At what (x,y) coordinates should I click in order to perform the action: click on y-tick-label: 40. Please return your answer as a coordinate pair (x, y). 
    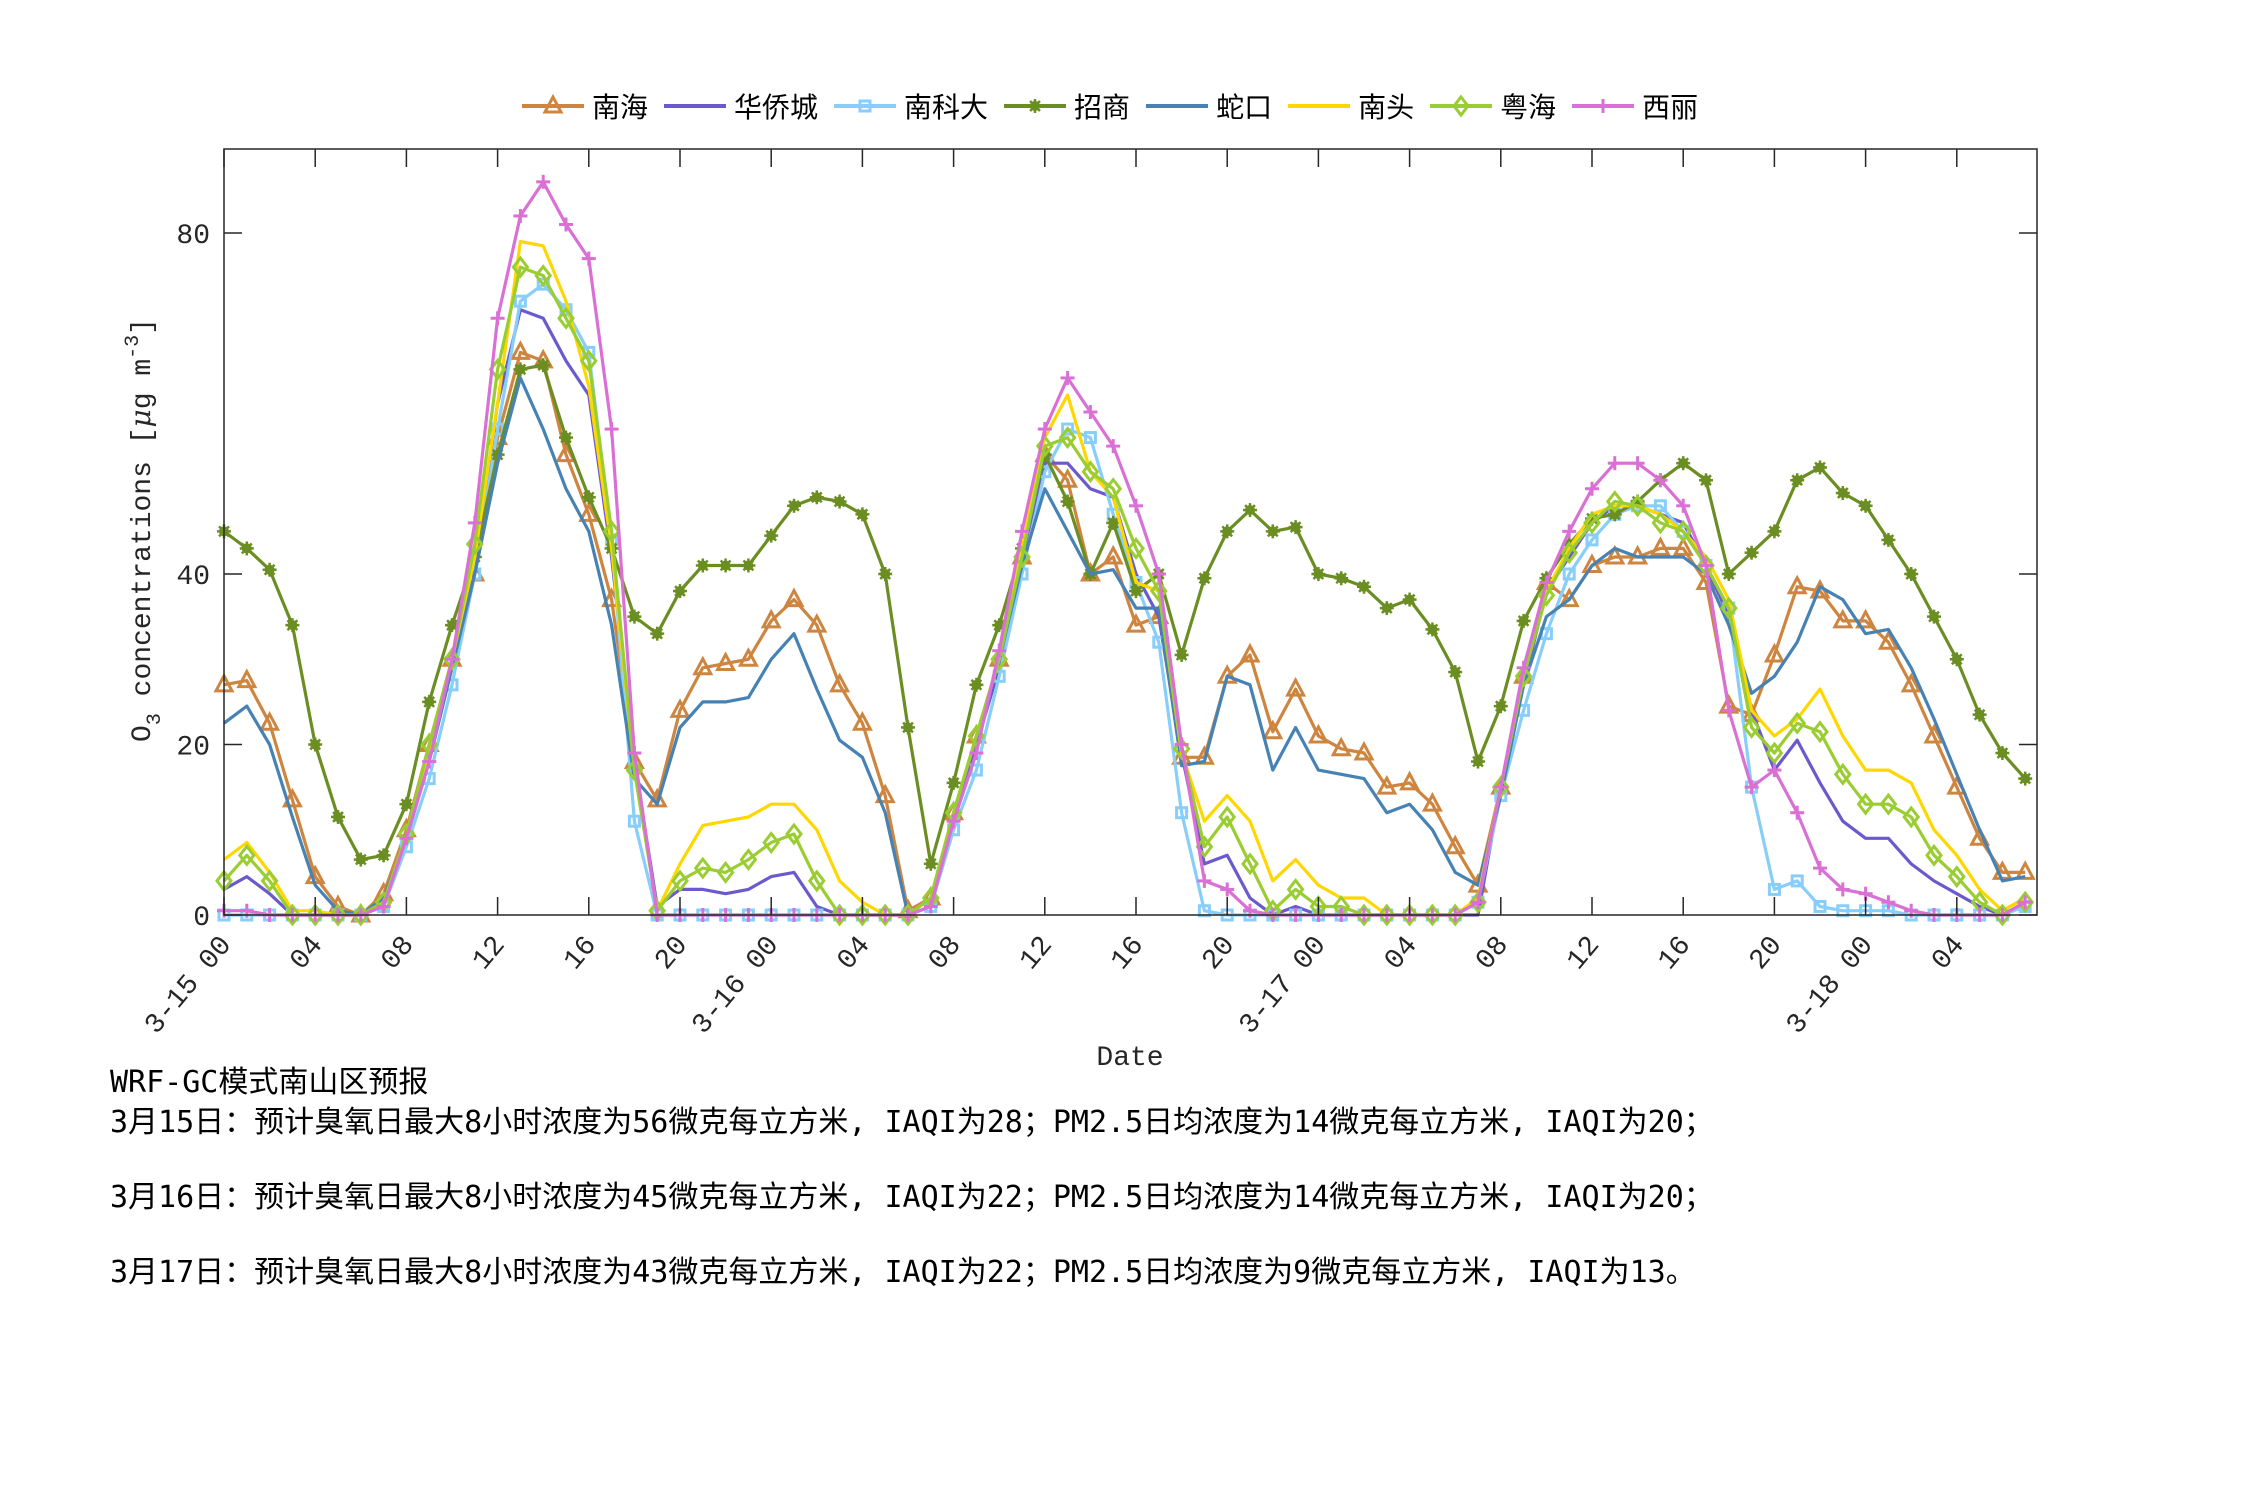
    Looking at the image, I should click on (193, 577).